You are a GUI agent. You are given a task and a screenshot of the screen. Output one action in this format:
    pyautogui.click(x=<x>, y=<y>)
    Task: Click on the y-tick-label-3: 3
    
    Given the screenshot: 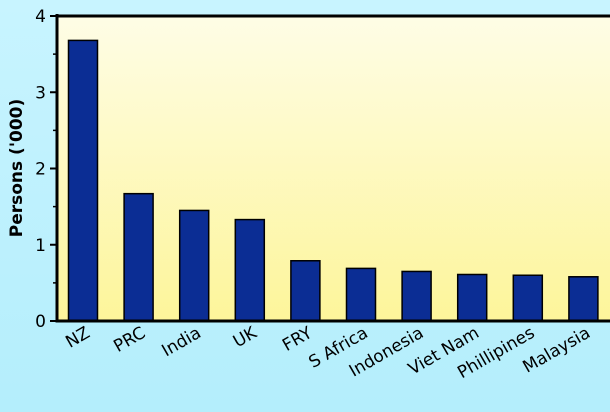 What is the action you would take?
    pyautogui.click(x=40, y=93)
    